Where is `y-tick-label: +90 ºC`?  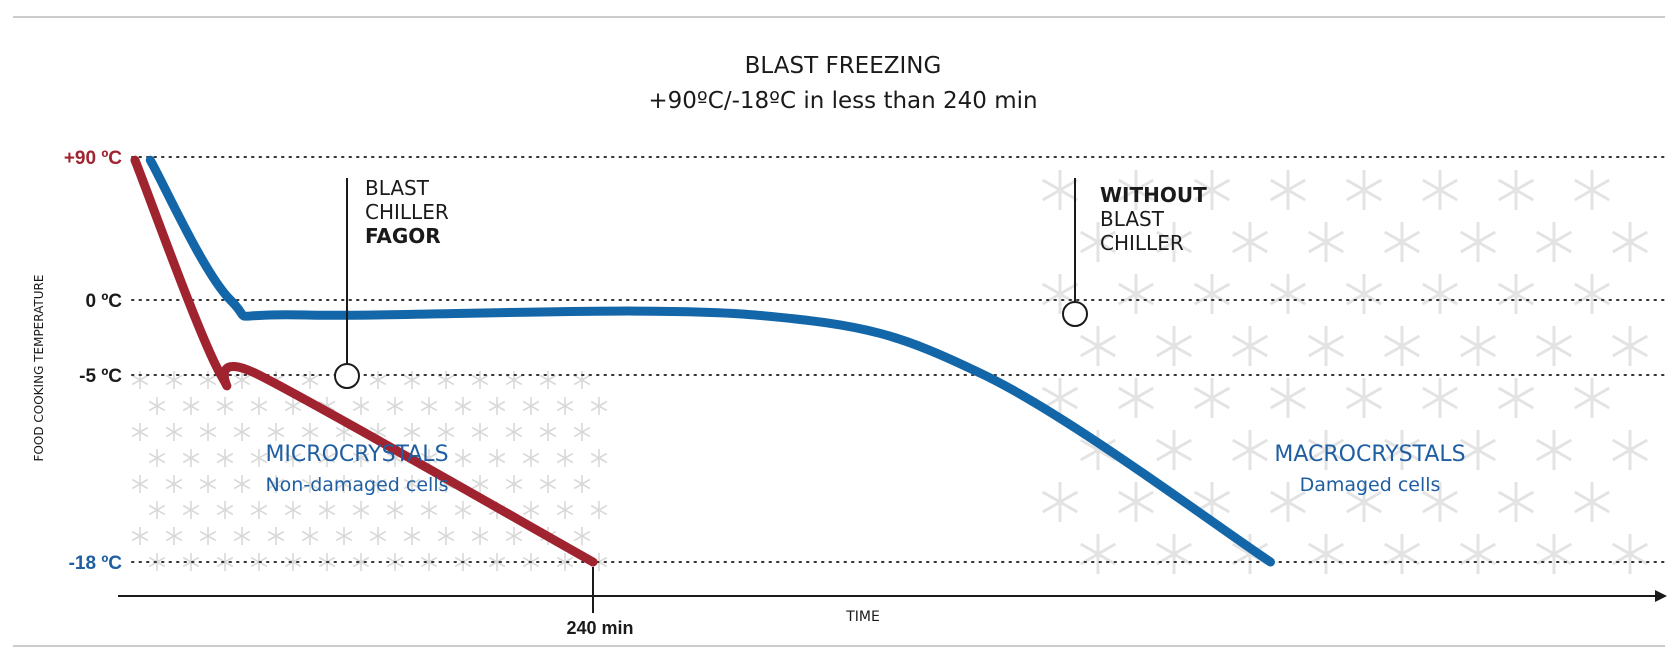 y-tick-label: +90 ºC is located at coordinates (93, 158).